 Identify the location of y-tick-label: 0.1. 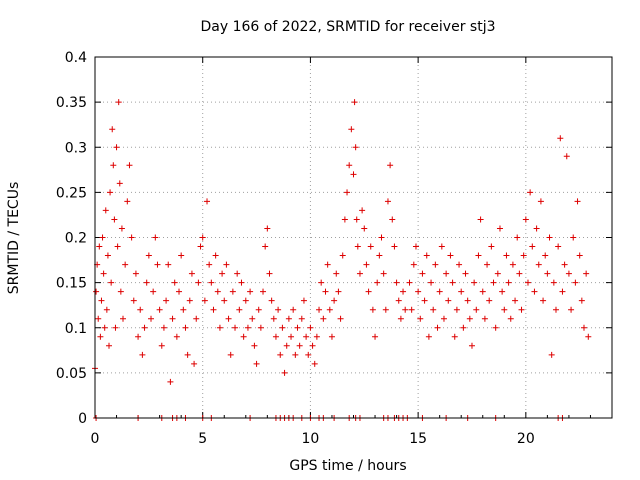
(76, 329).